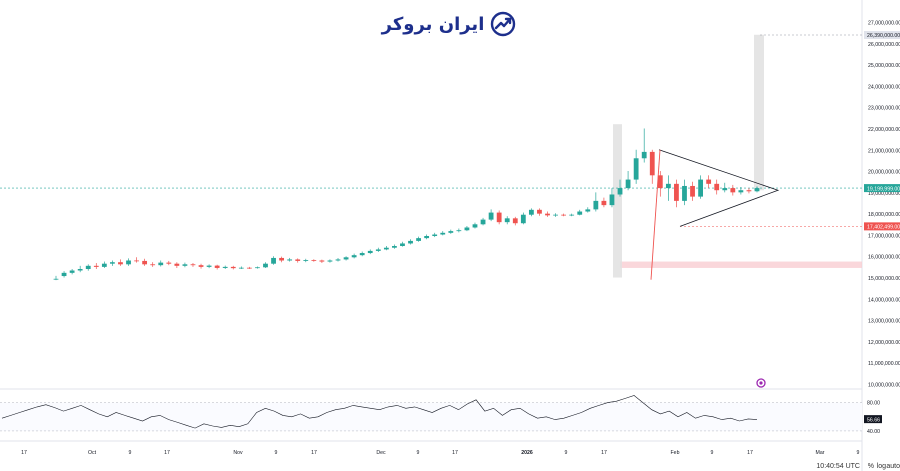 The height and width of the screenshot is (471, 900). Describe the element at coordinates (655, 214) in the screenshot. I see `breakout-line` at that location.